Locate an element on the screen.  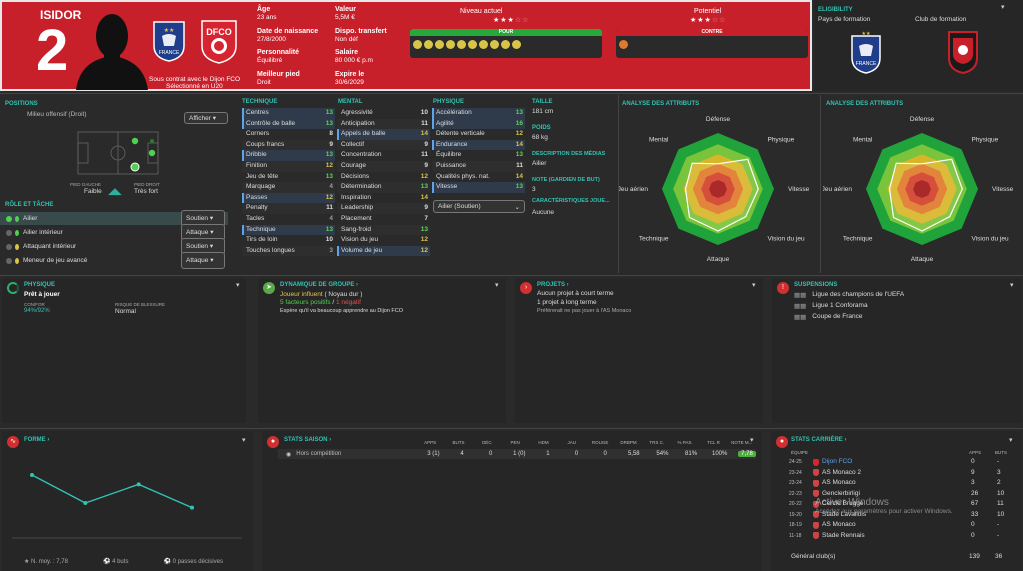
attribute-row: Centres 13 is located at coordinates (288, 113).